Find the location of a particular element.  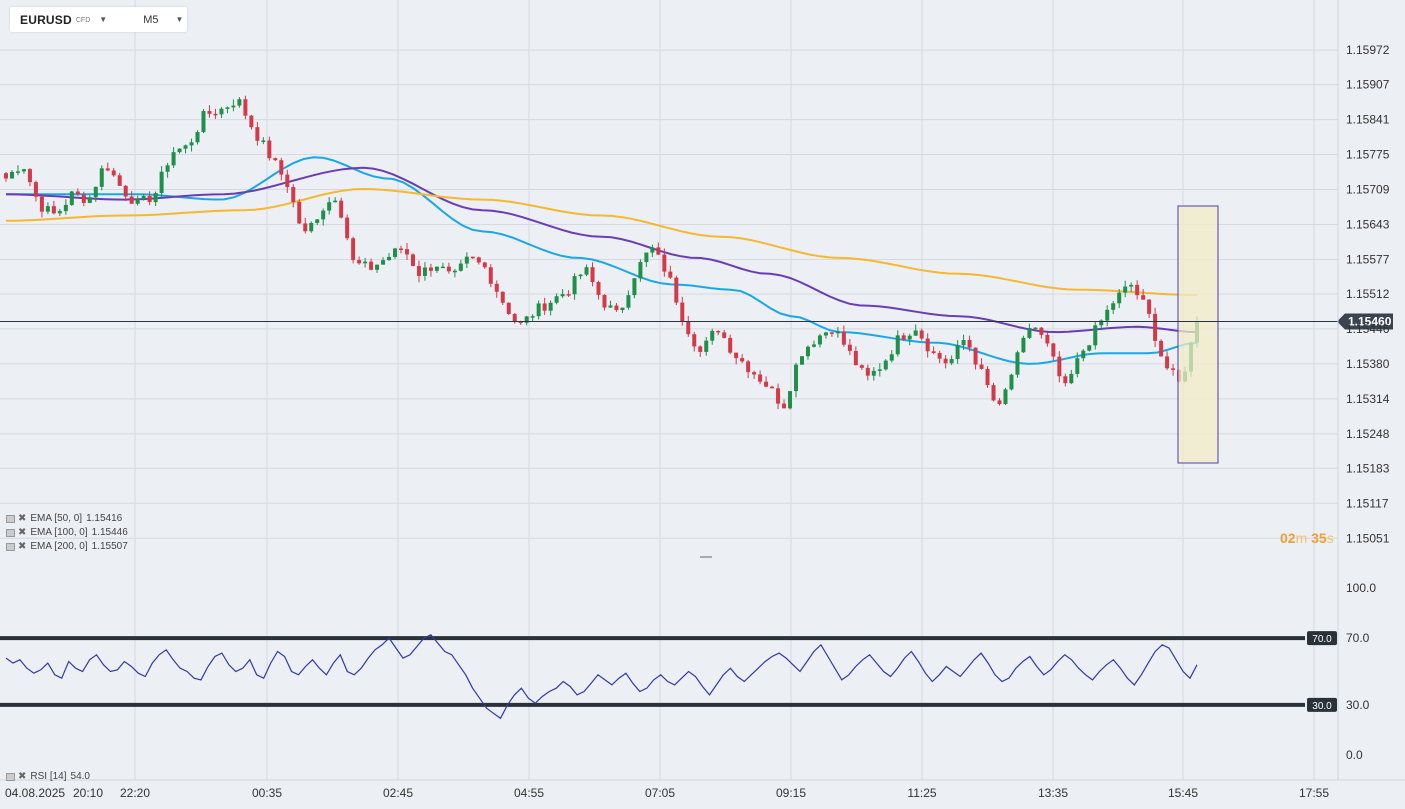

time-tick-label: 17:55 is located at coordinates (1314, 793).